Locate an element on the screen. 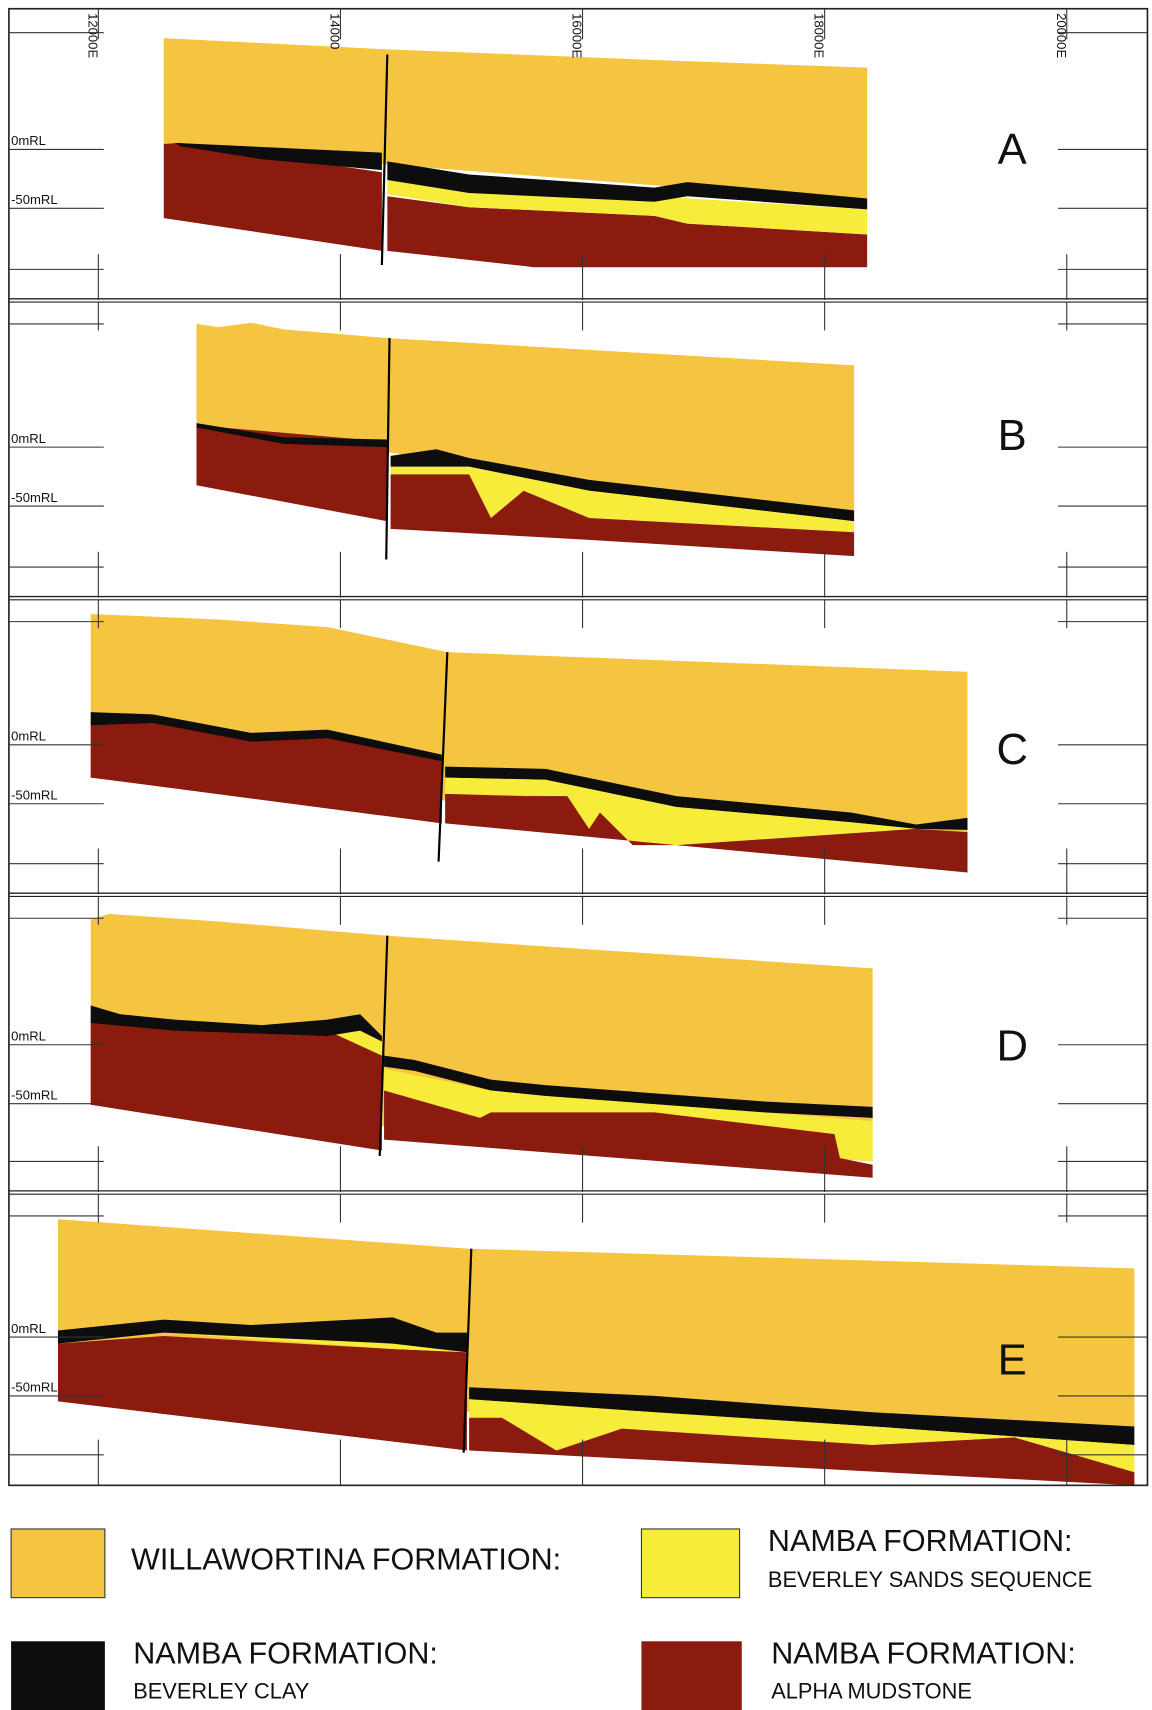 The width and height of the screenshot is (1152, 1710). panel-letter: C is located at coordinates (1011, 750).